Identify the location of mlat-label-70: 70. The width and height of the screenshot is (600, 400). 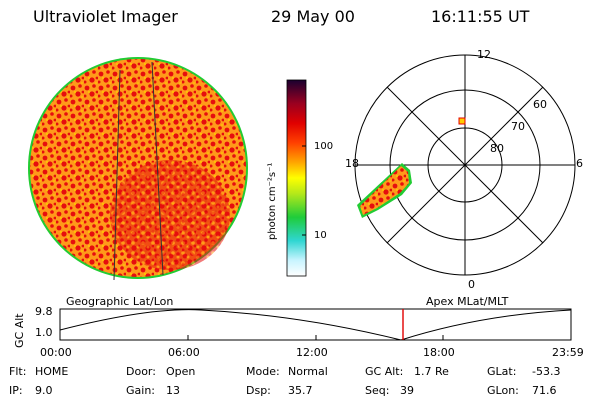
(518, 126).